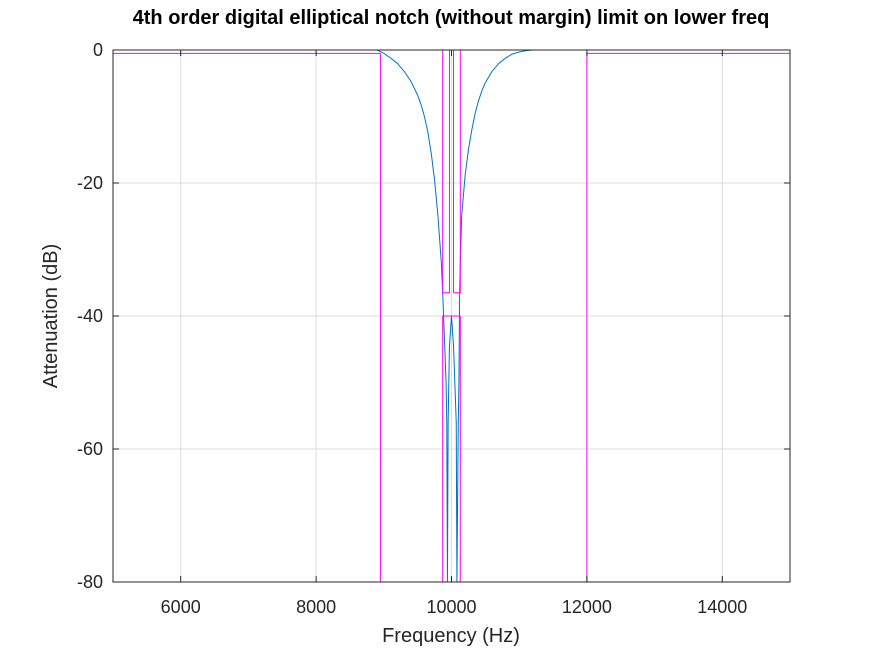 This screenshot has width=872, height=654. Describe the element at coordinates (181, 607) in the screenshot. I see `x-tick-label: 6000` at that location.